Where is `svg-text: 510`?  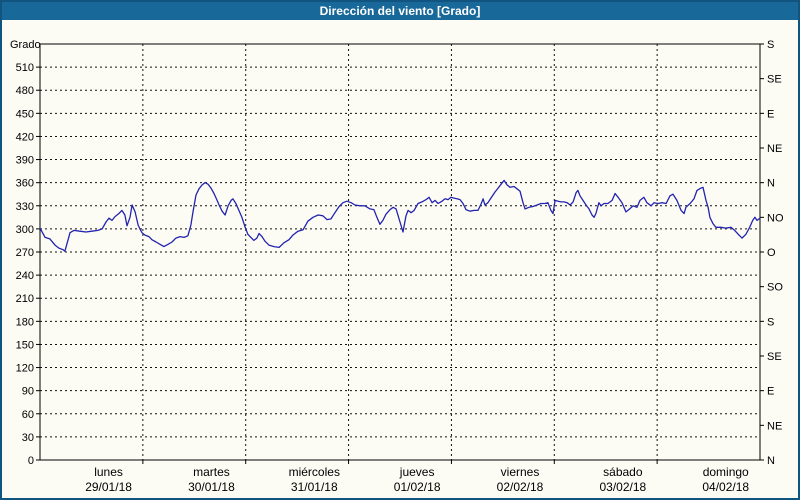 svg-text: 510 is located at coordinates (25, 68).